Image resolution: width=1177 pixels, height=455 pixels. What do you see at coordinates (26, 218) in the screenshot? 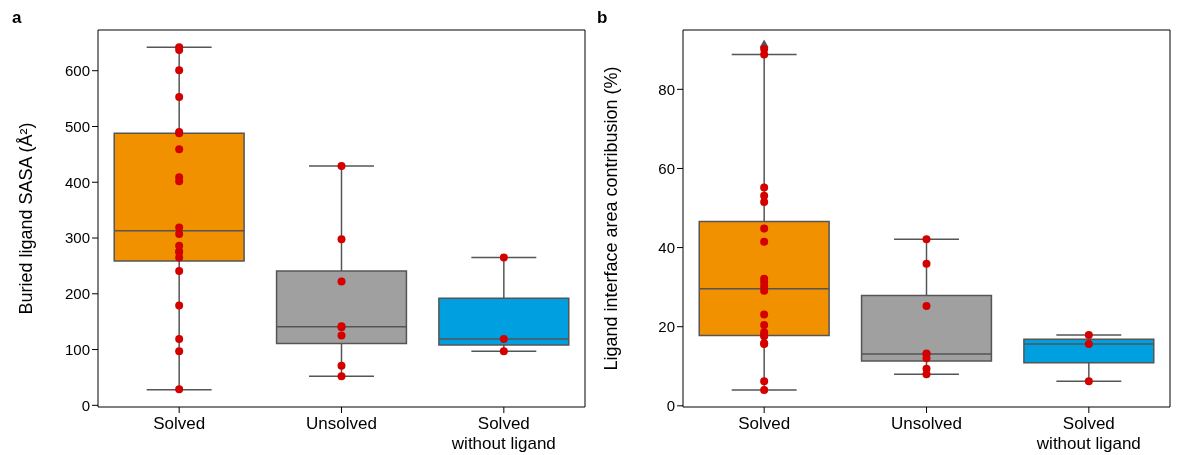
I see `y-axis-title: Buried ligand SASA (Å²)` at bounding box center [26, 218].